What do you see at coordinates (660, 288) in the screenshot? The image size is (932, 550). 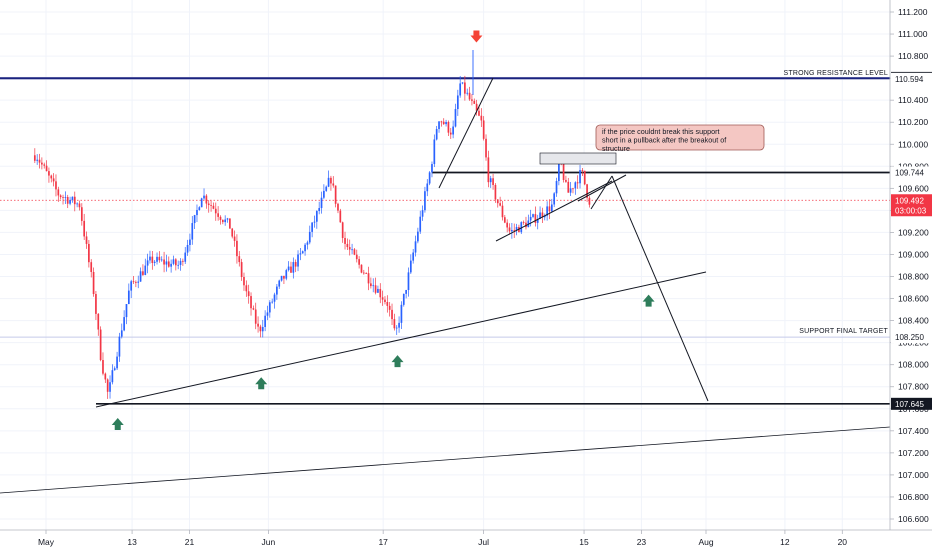 I see `projection-drop` at bounding box center [660, 288].